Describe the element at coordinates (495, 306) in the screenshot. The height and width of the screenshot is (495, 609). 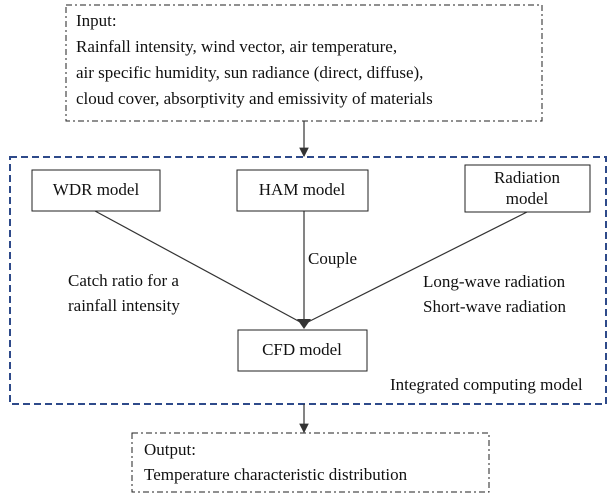
I see `edge-label: Short-wave radiation` at that location.